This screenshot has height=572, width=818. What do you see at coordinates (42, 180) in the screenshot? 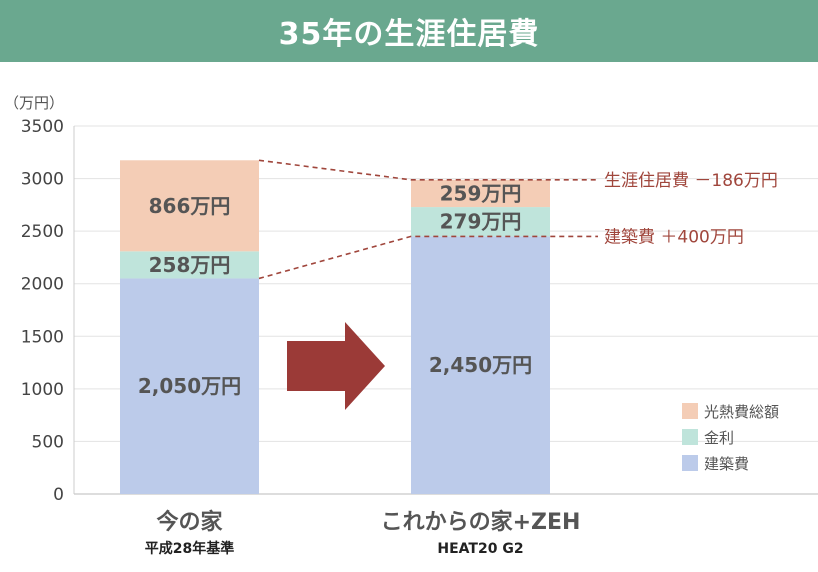
I see `y-tick-label: 3000` at bounding box center [42, 180].